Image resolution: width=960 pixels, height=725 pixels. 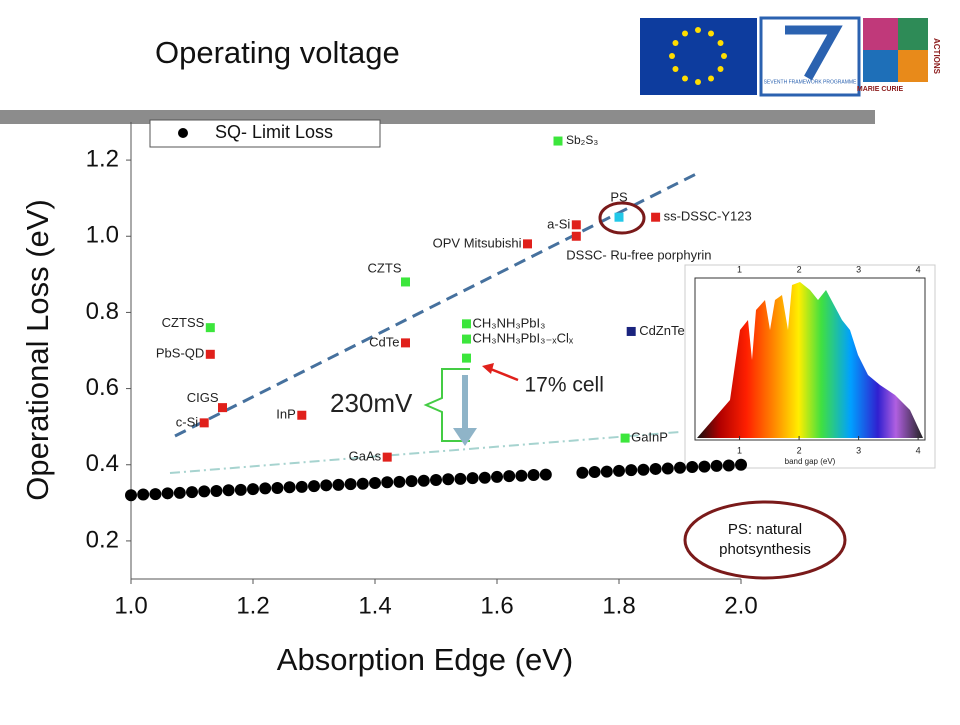 What do you see at coordinates (619, 197) in the screenshot?
I see `point-label: PS` at bounding box center [619, 197].